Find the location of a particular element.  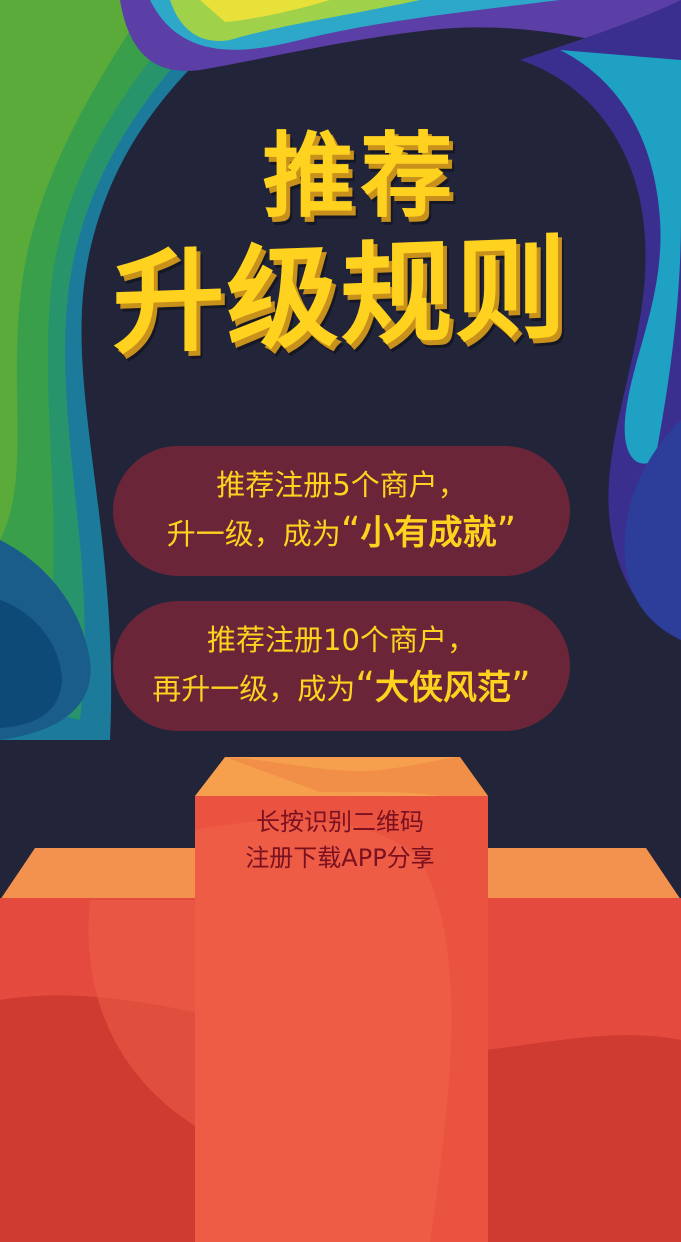

podium-caption: 长按识别二维码 注册下载APP分享 is located at coordinates (340, 840).